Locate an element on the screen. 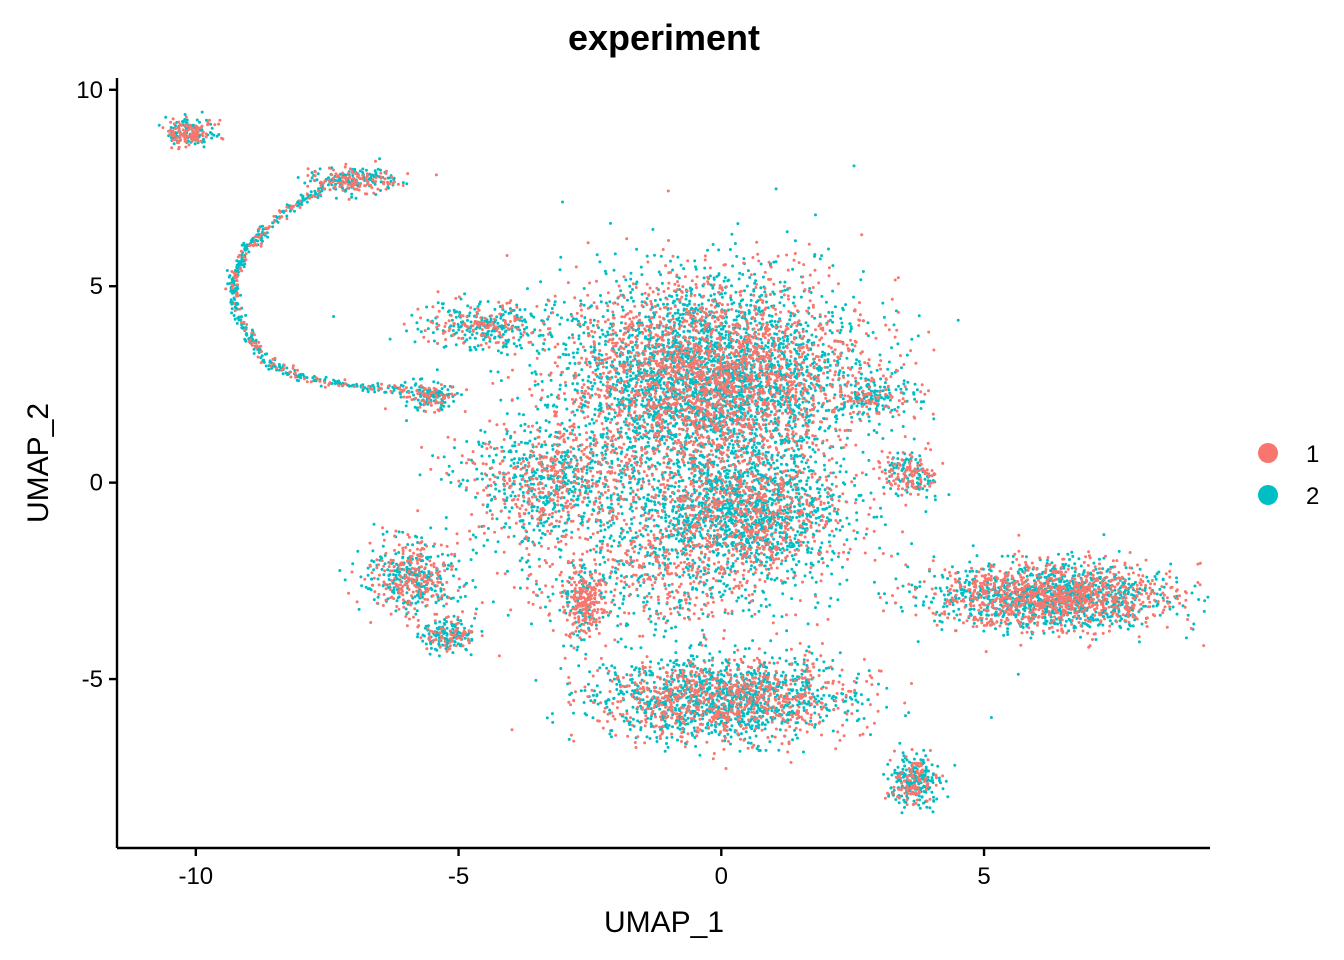  legend-label-2: 2 is located at coordinates (1312, 496).